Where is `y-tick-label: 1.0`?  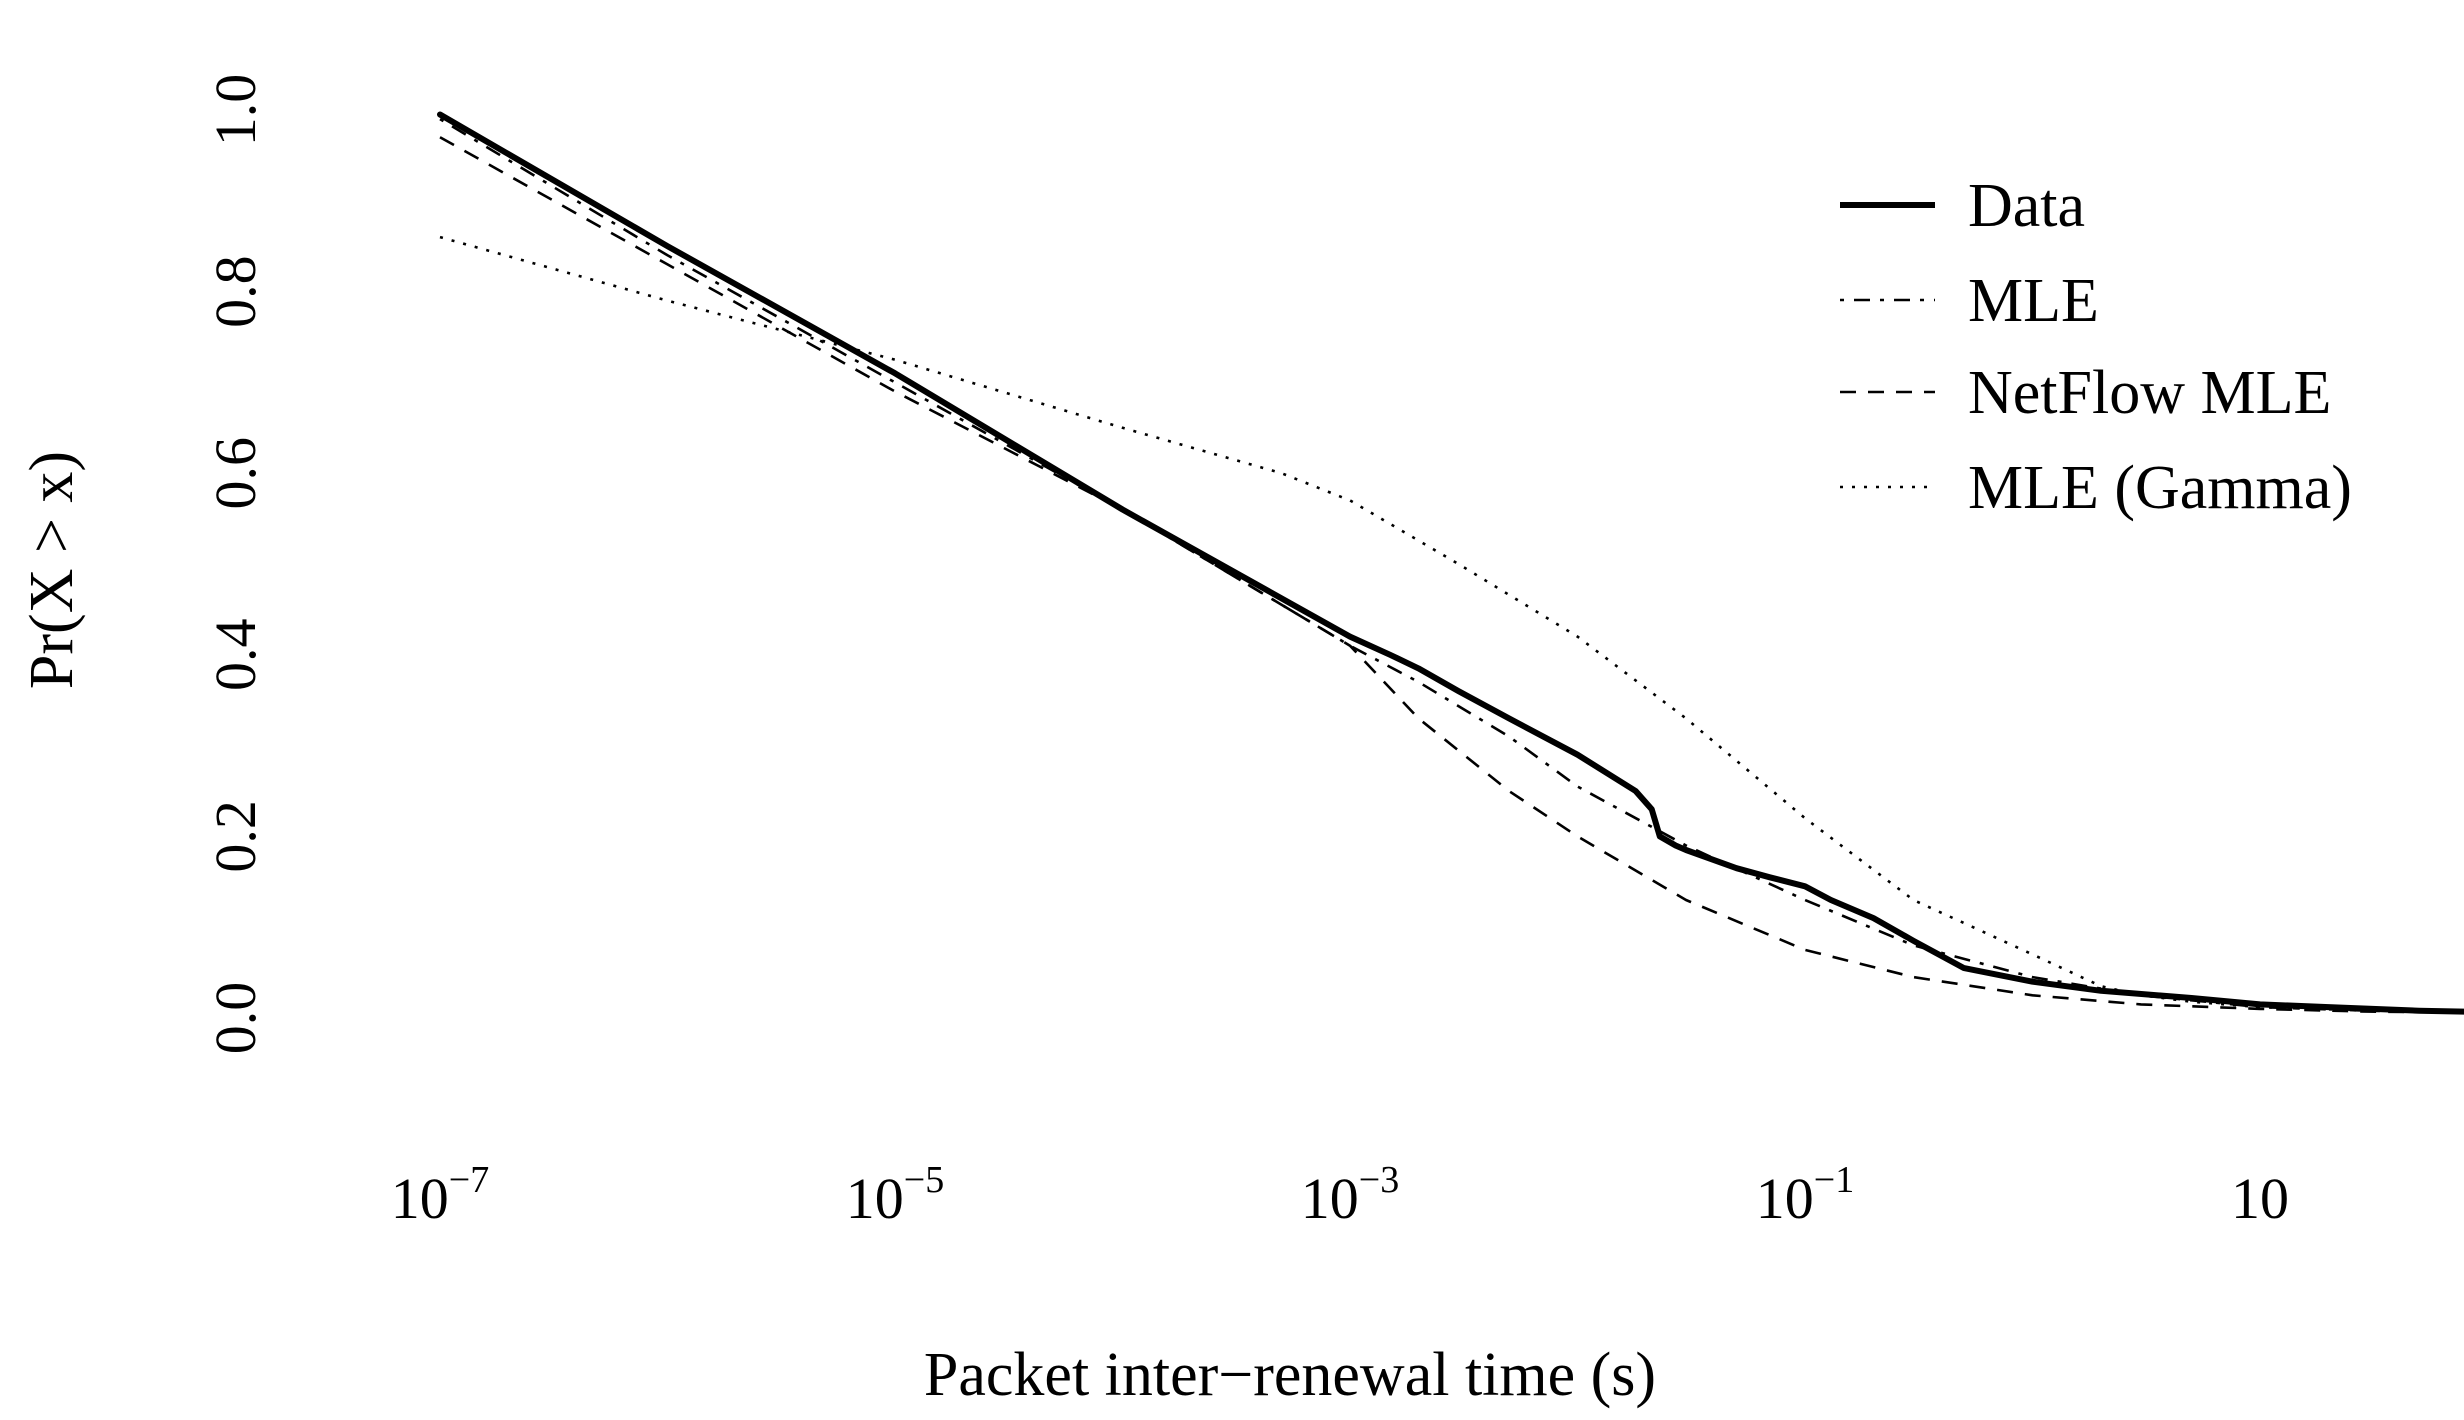 y-tick-label: 1.0 is located at coordinates (235, 110).